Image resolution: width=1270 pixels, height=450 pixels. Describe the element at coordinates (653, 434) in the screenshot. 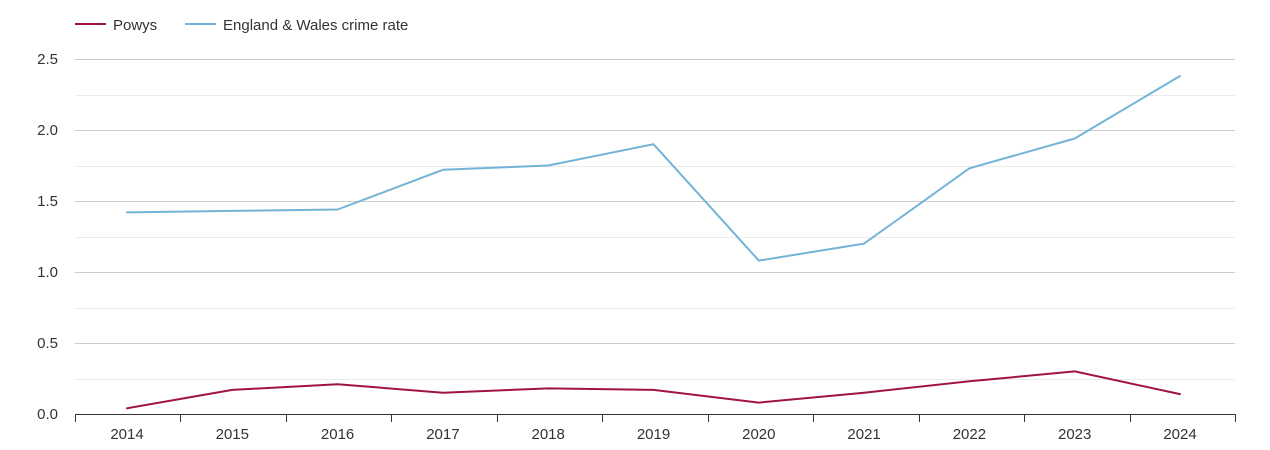

I see `x-tick-label: 2019` at that location.